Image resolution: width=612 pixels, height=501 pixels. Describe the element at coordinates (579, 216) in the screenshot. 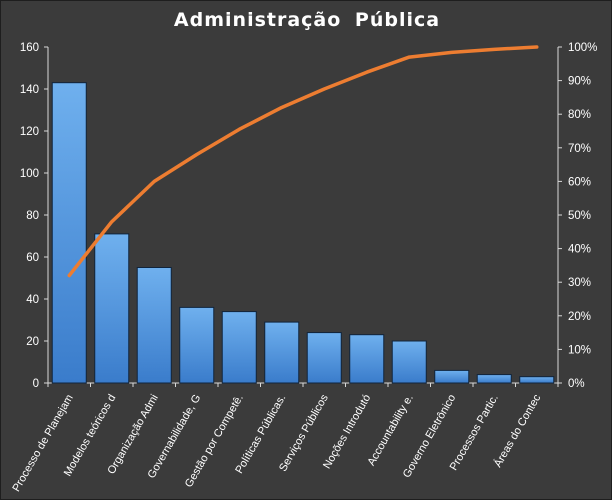

I see `right-tick-label: 50%` at that location.